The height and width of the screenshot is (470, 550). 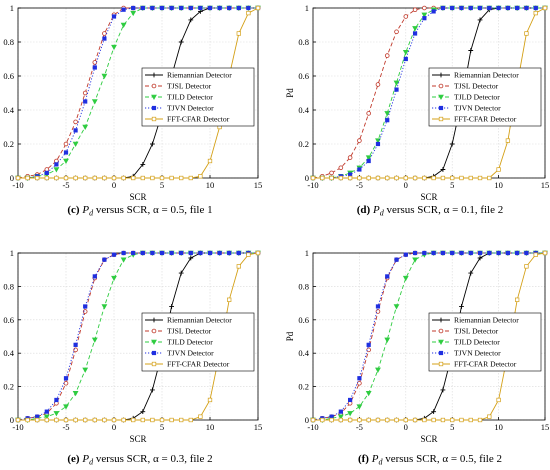 I want to click on legend-box, so click(x=198, y=97).